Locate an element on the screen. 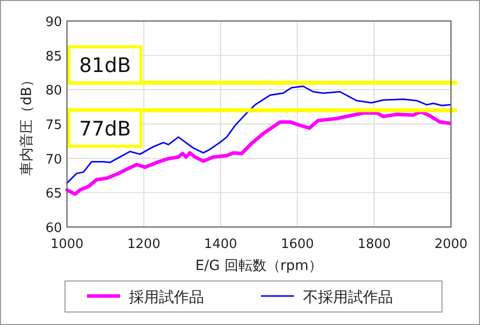 This screenshot has width=480, height=325. x-axis-title: E/G 回転数（rpm） is located at coordinates (259, 266).